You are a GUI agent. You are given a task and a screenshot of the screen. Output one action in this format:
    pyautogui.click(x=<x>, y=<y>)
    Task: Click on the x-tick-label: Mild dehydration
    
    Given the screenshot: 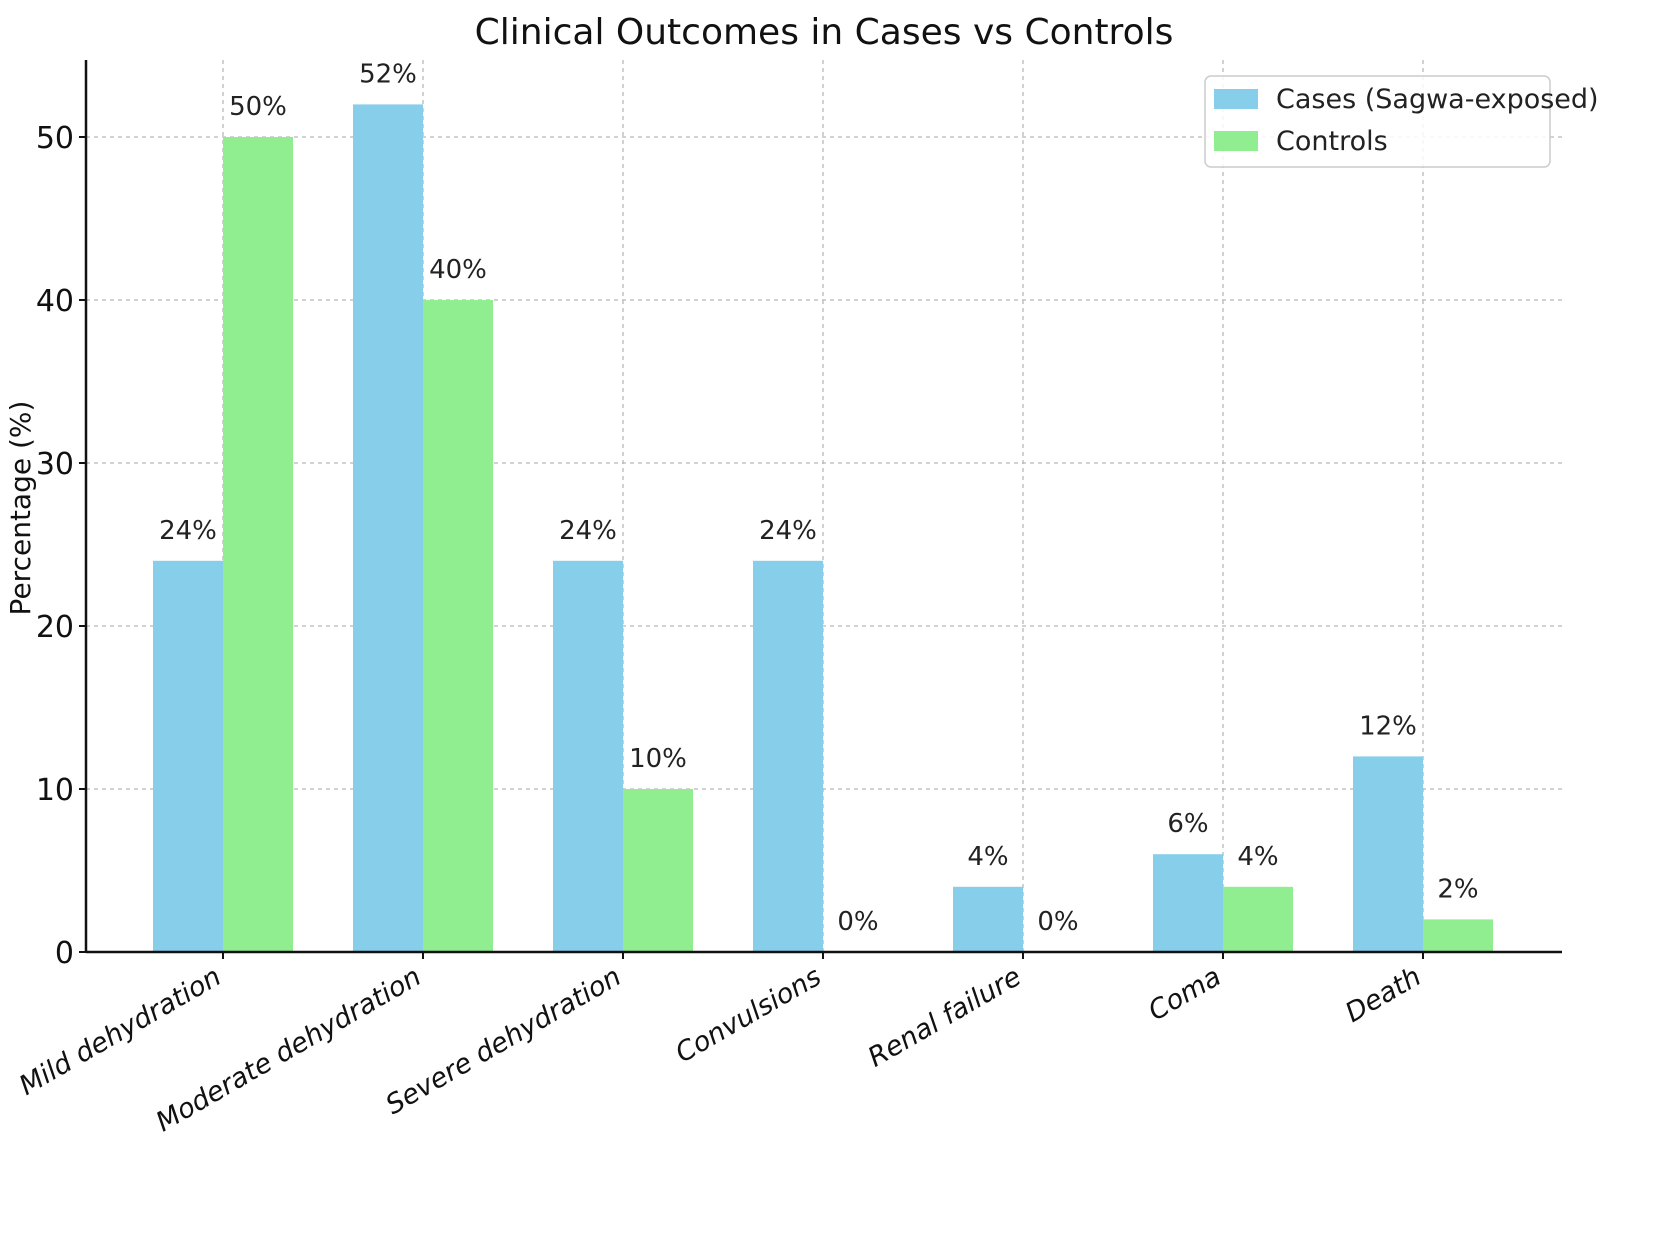 What is the action you would take?
    pyautogui.click(x=120, y=1031)
    